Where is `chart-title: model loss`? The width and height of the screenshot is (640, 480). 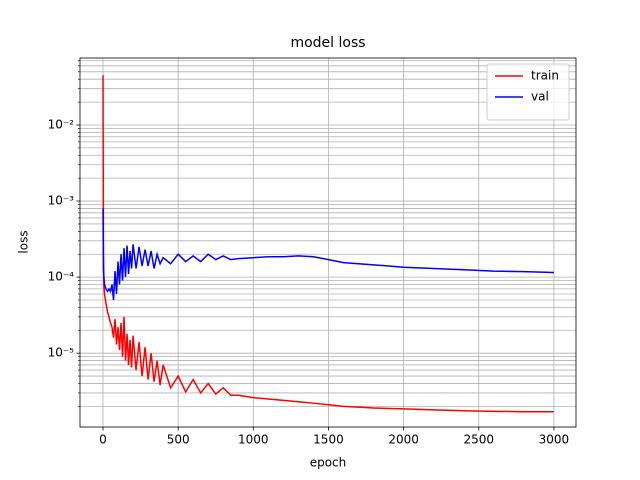
chart-title: model loss is located at coordinates (327, 43).